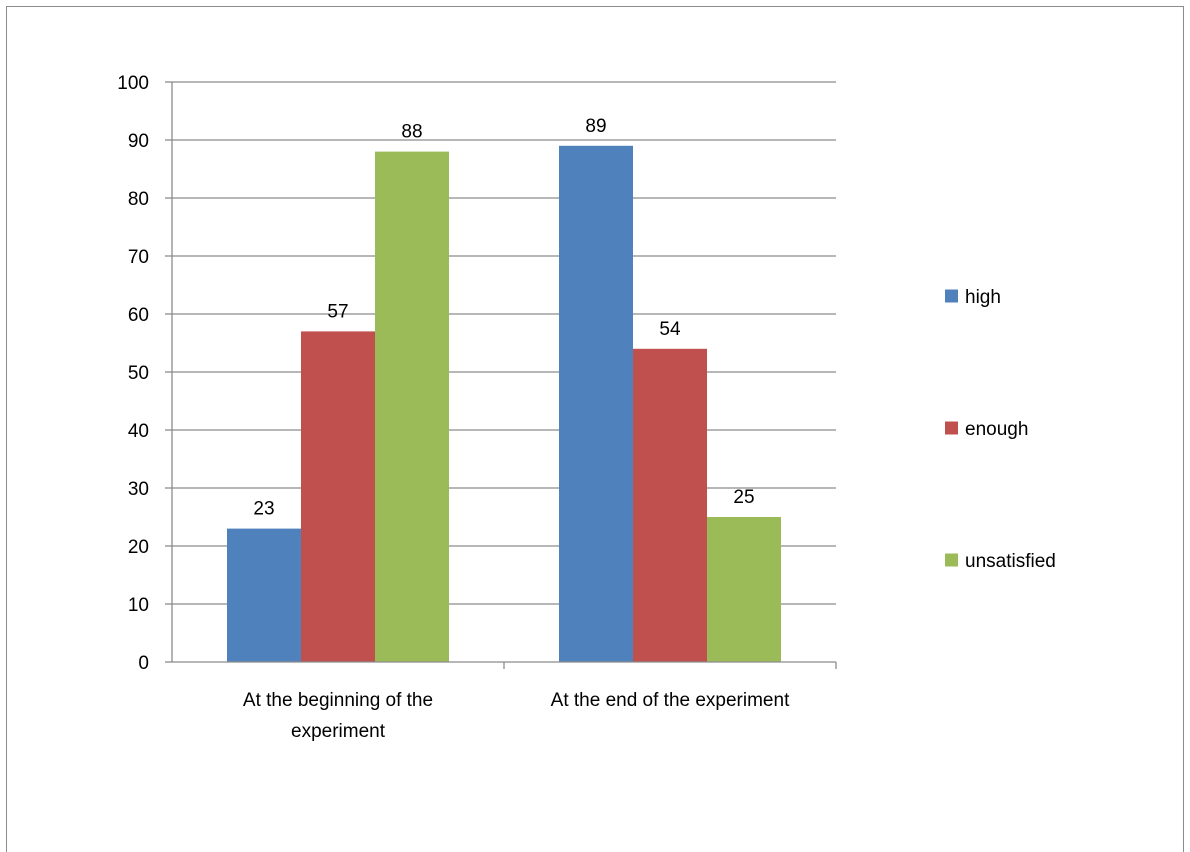 The height and width of the screenshot is (852, 1190). What do you see at coordinates (138, 199) in the screenshot?
I see `y-tick-label: 80` at bounding box center [138, 199].